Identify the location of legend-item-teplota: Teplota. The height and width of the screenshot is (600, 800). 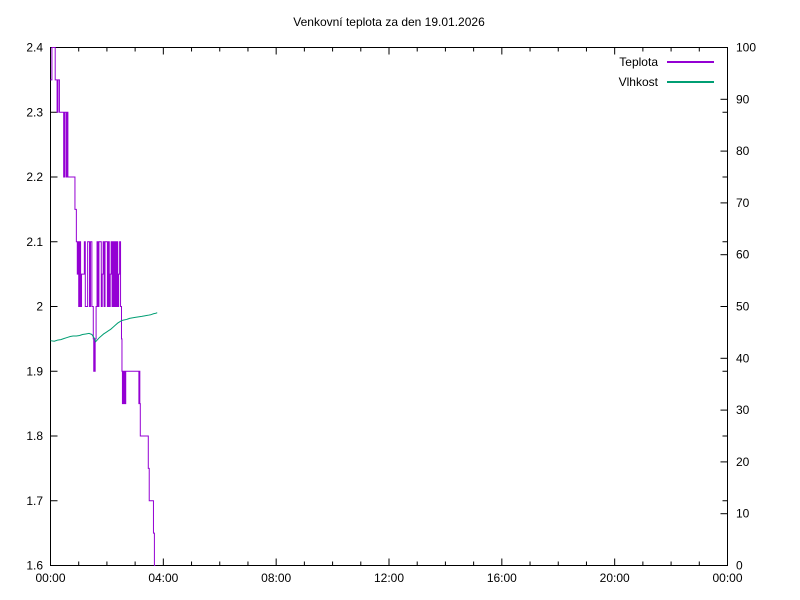
(666, 62).